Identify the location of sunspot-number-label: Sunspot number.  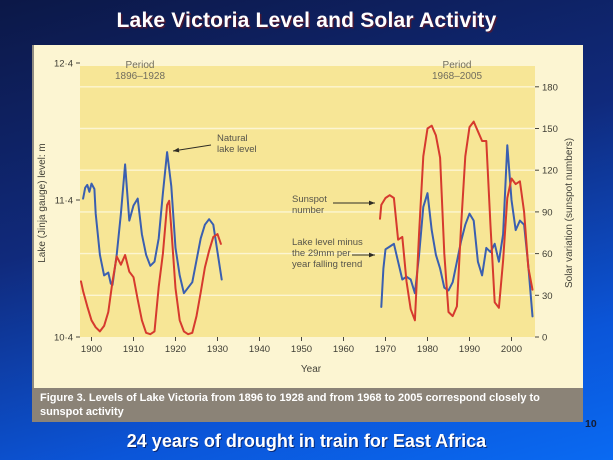
(309, 205).